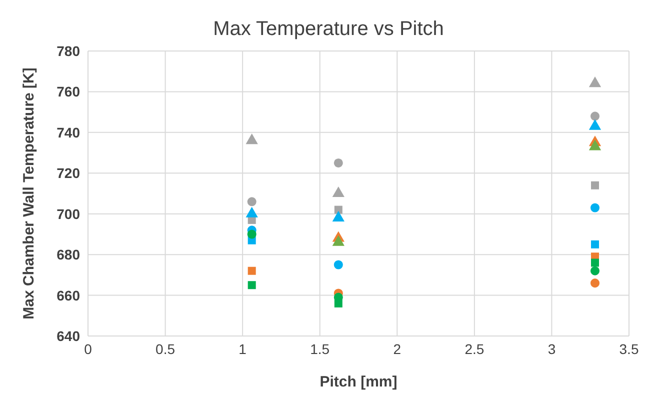 The height and width of the screenshot is (414, 657). I want to click on x-tick-label: 2, so click(397, 348).